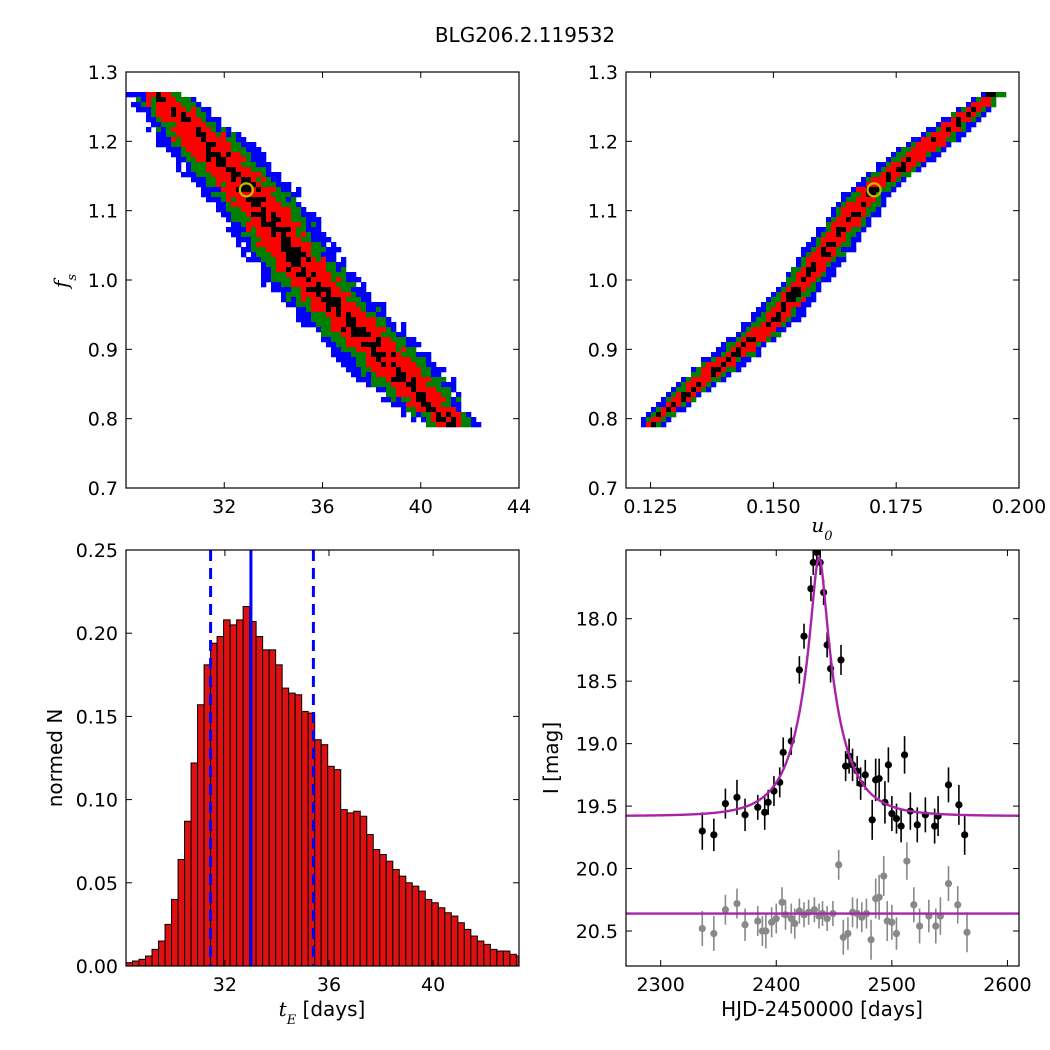 This screenshot has width=1050, height=1050. What do you see at coordinates (714, 933) in the screenshot?
I see `data-point-baseline` at bounding box center [714, 933].